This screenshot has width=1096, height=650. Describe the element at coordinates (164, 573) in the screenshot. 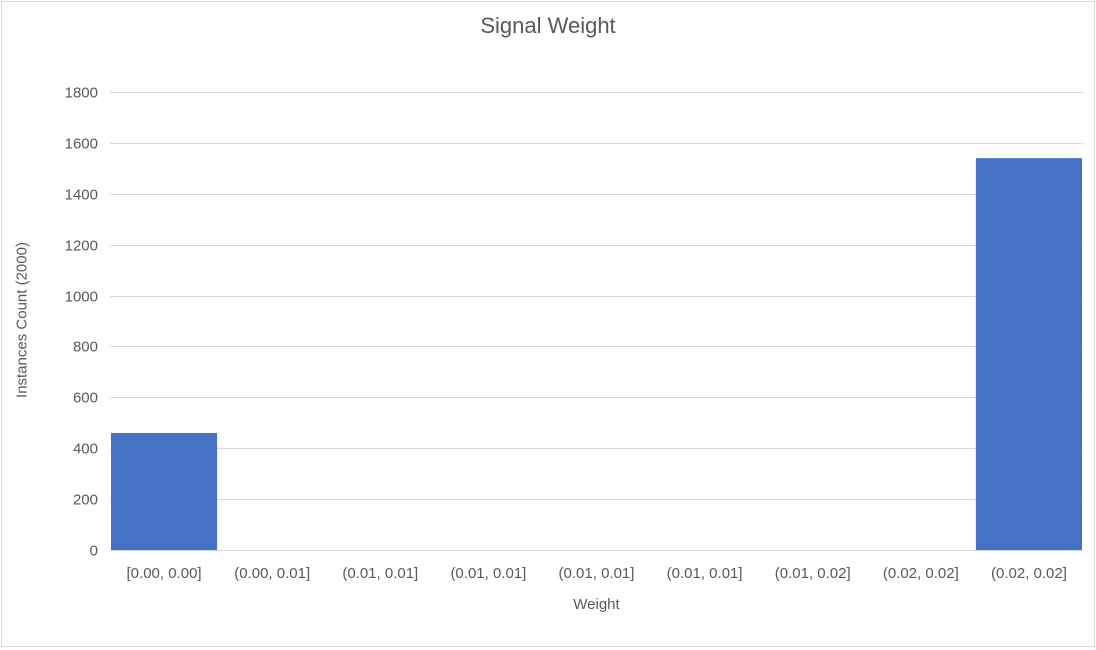

I see `x-tick-label: [0.00, 0.00]` at that location.